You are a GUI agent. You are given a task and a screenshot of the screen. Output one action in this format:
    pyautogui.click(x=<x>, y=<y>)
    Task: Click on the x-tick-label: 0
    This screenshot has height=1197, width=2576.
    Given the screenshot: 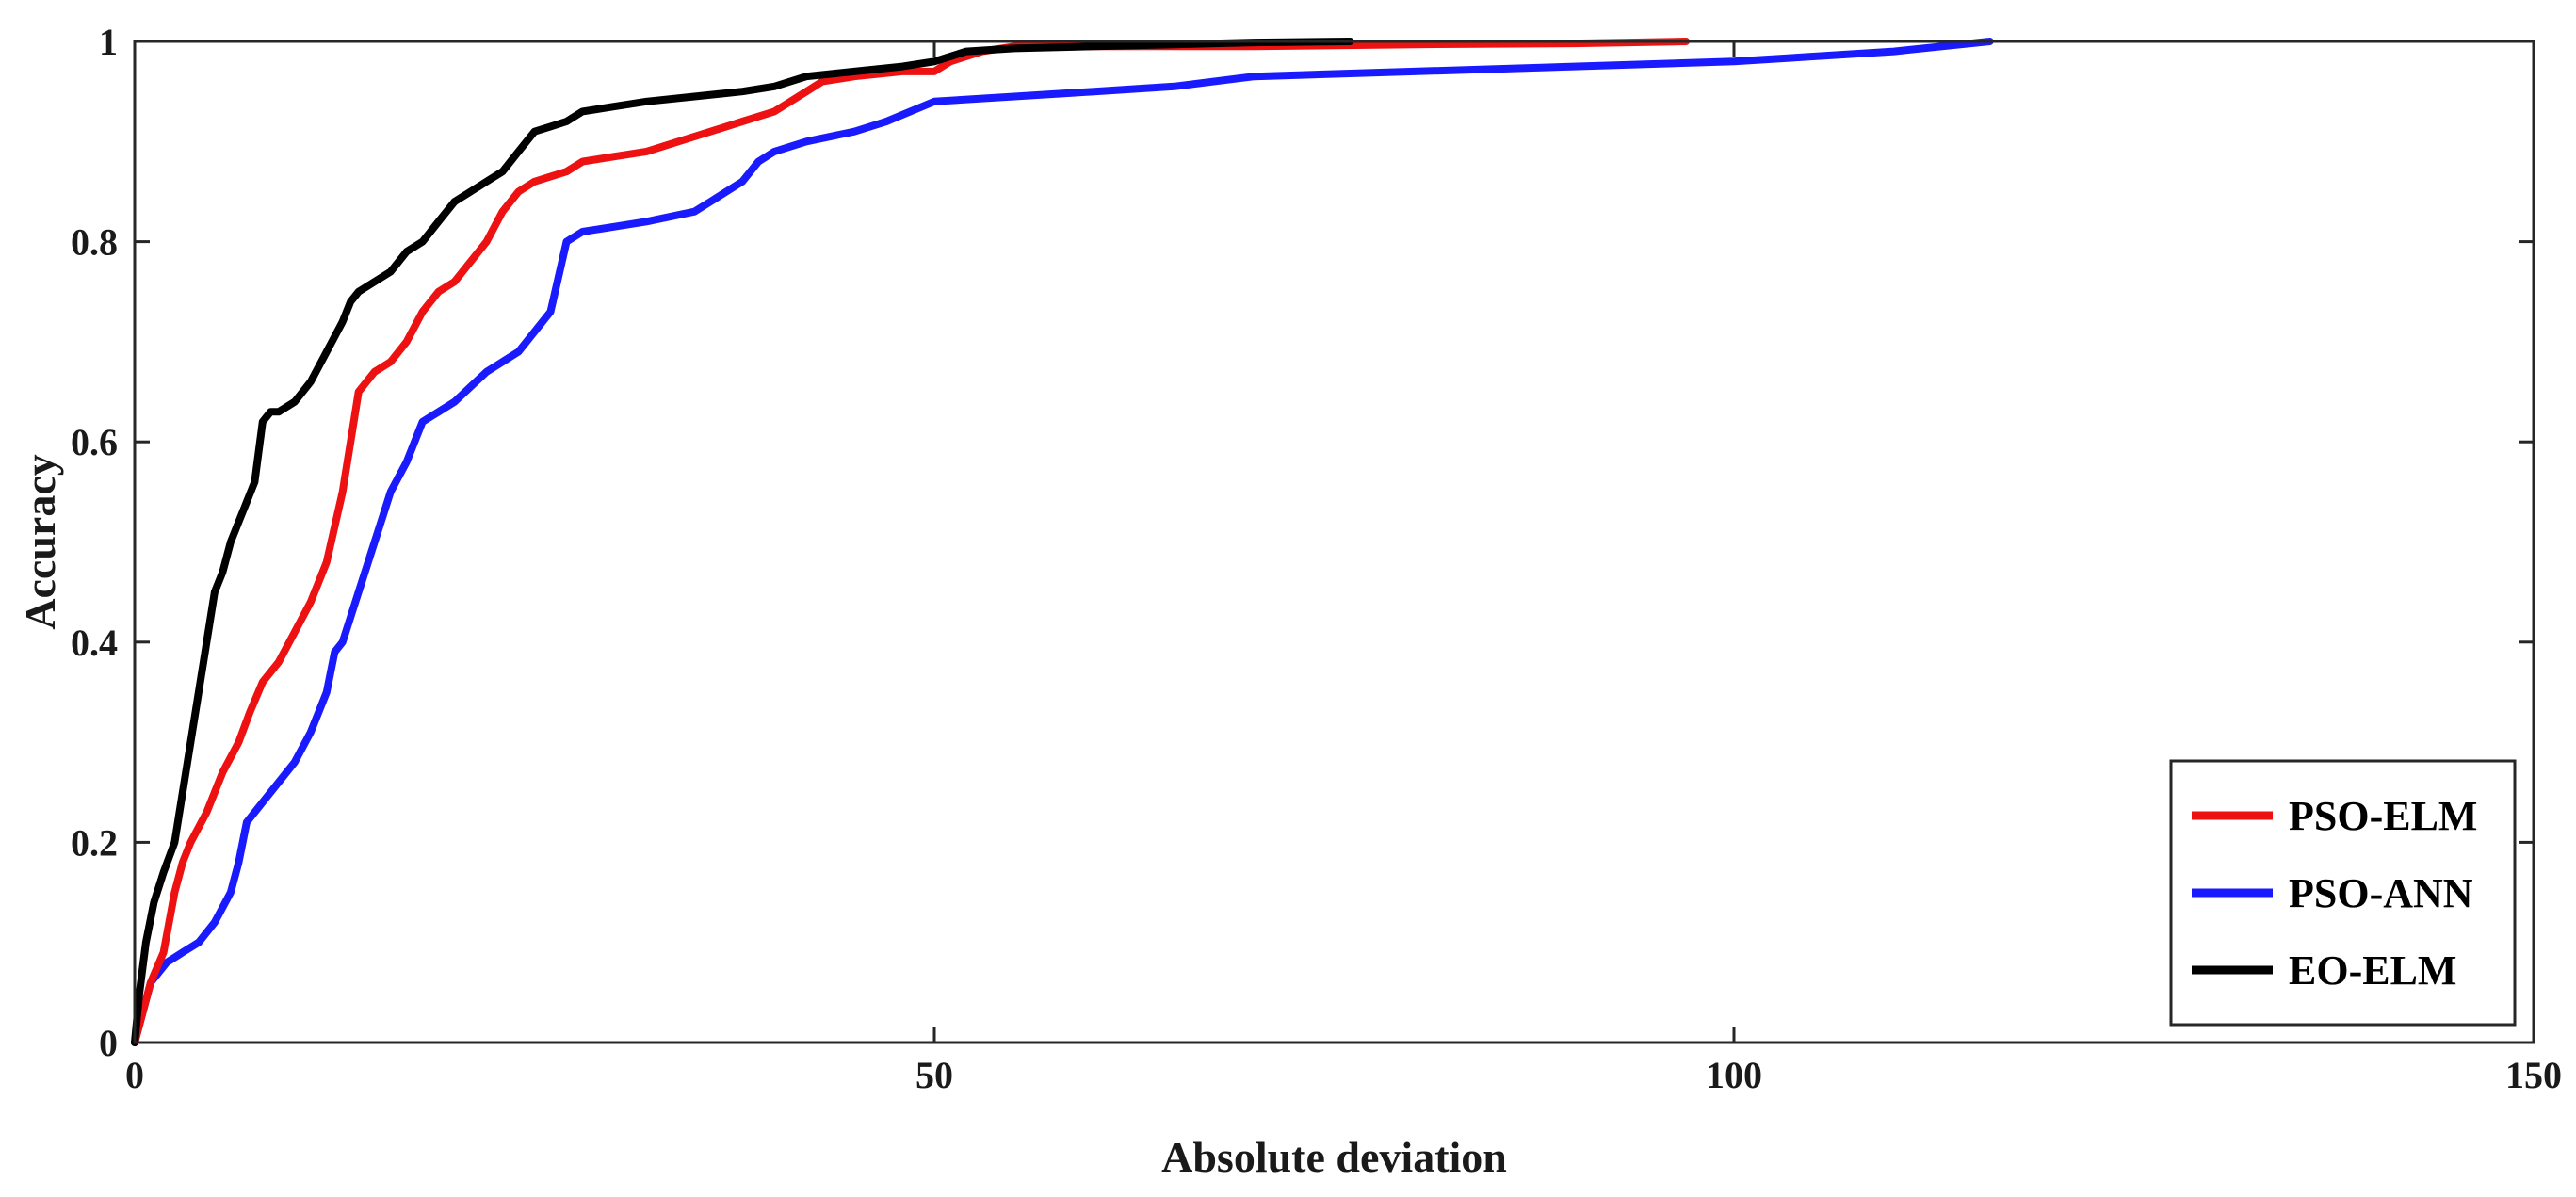 What is the action you would take?
    pyautogui.click(x=134, y=1075)
    